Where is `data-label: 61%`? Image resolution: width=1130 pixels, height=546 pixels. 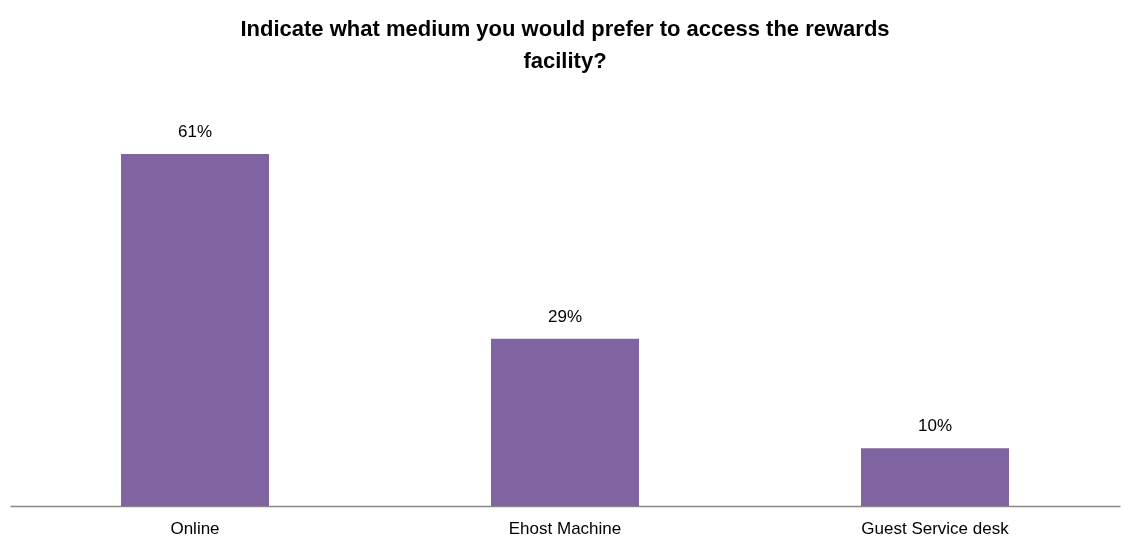
data-label: 61% is located at coordinates (195, 131).